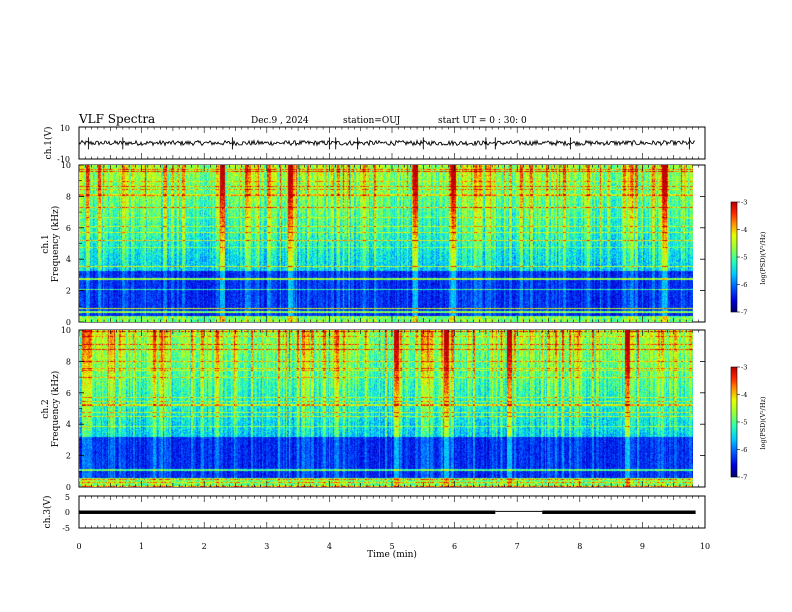 This screenshot has height=612, width=792. What do you see at coordinates (734, 422) in the screenshot?
I see `ch2-colorbar` at bounding box center [734, 422].